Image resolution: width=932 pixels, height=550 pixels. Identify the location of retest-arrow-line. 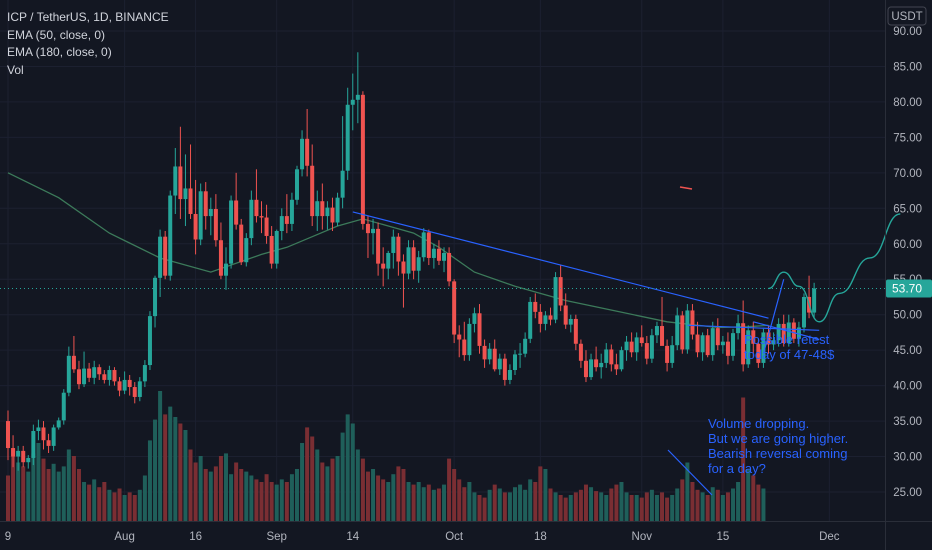
(786, 331).